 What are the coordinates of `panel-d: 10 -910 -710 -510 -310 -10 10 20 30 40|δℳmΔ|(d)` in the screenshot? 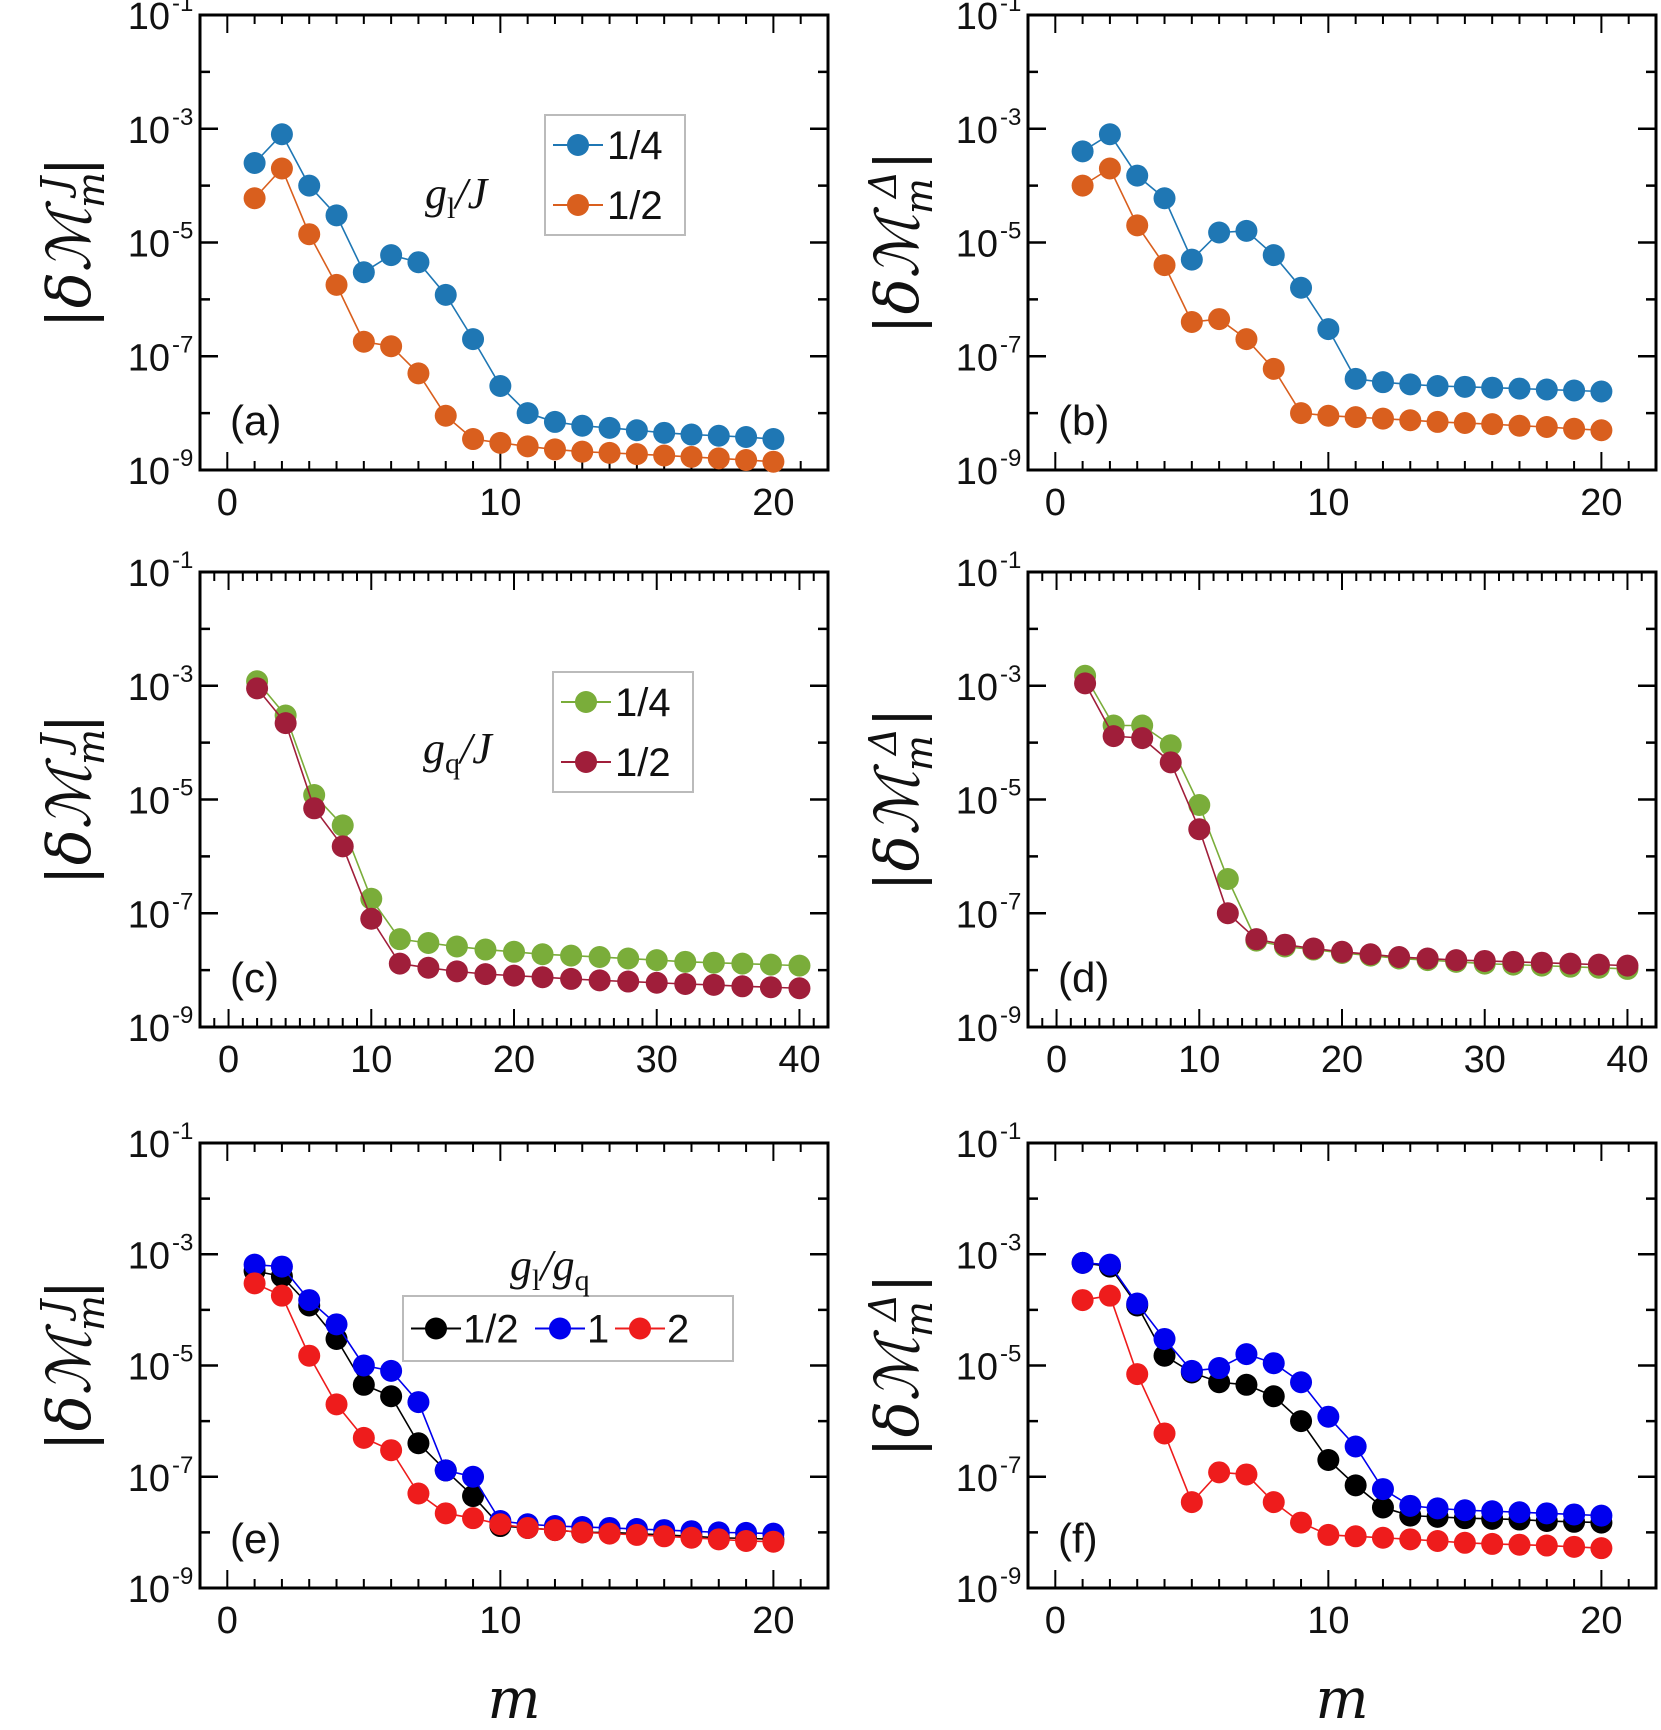 It's located at (1259, 814).